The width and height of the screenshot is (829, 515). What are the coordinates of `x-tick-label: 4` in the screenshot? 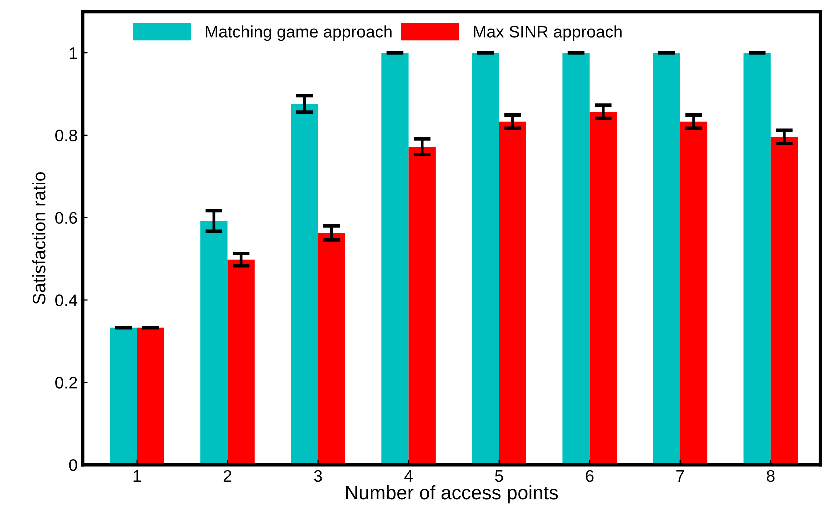 It's located at (408, 476).